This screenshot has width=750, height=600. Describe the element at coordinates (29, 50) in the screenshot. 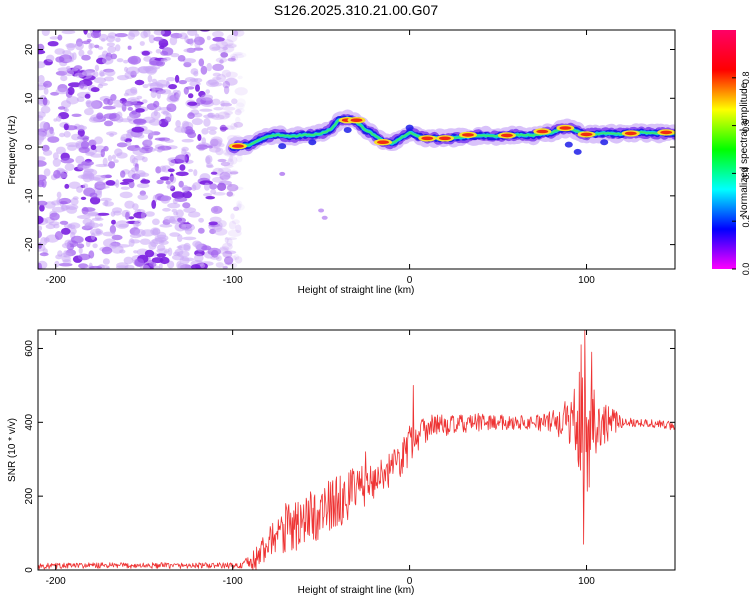

I see `y-tick-label: 20` at that location.